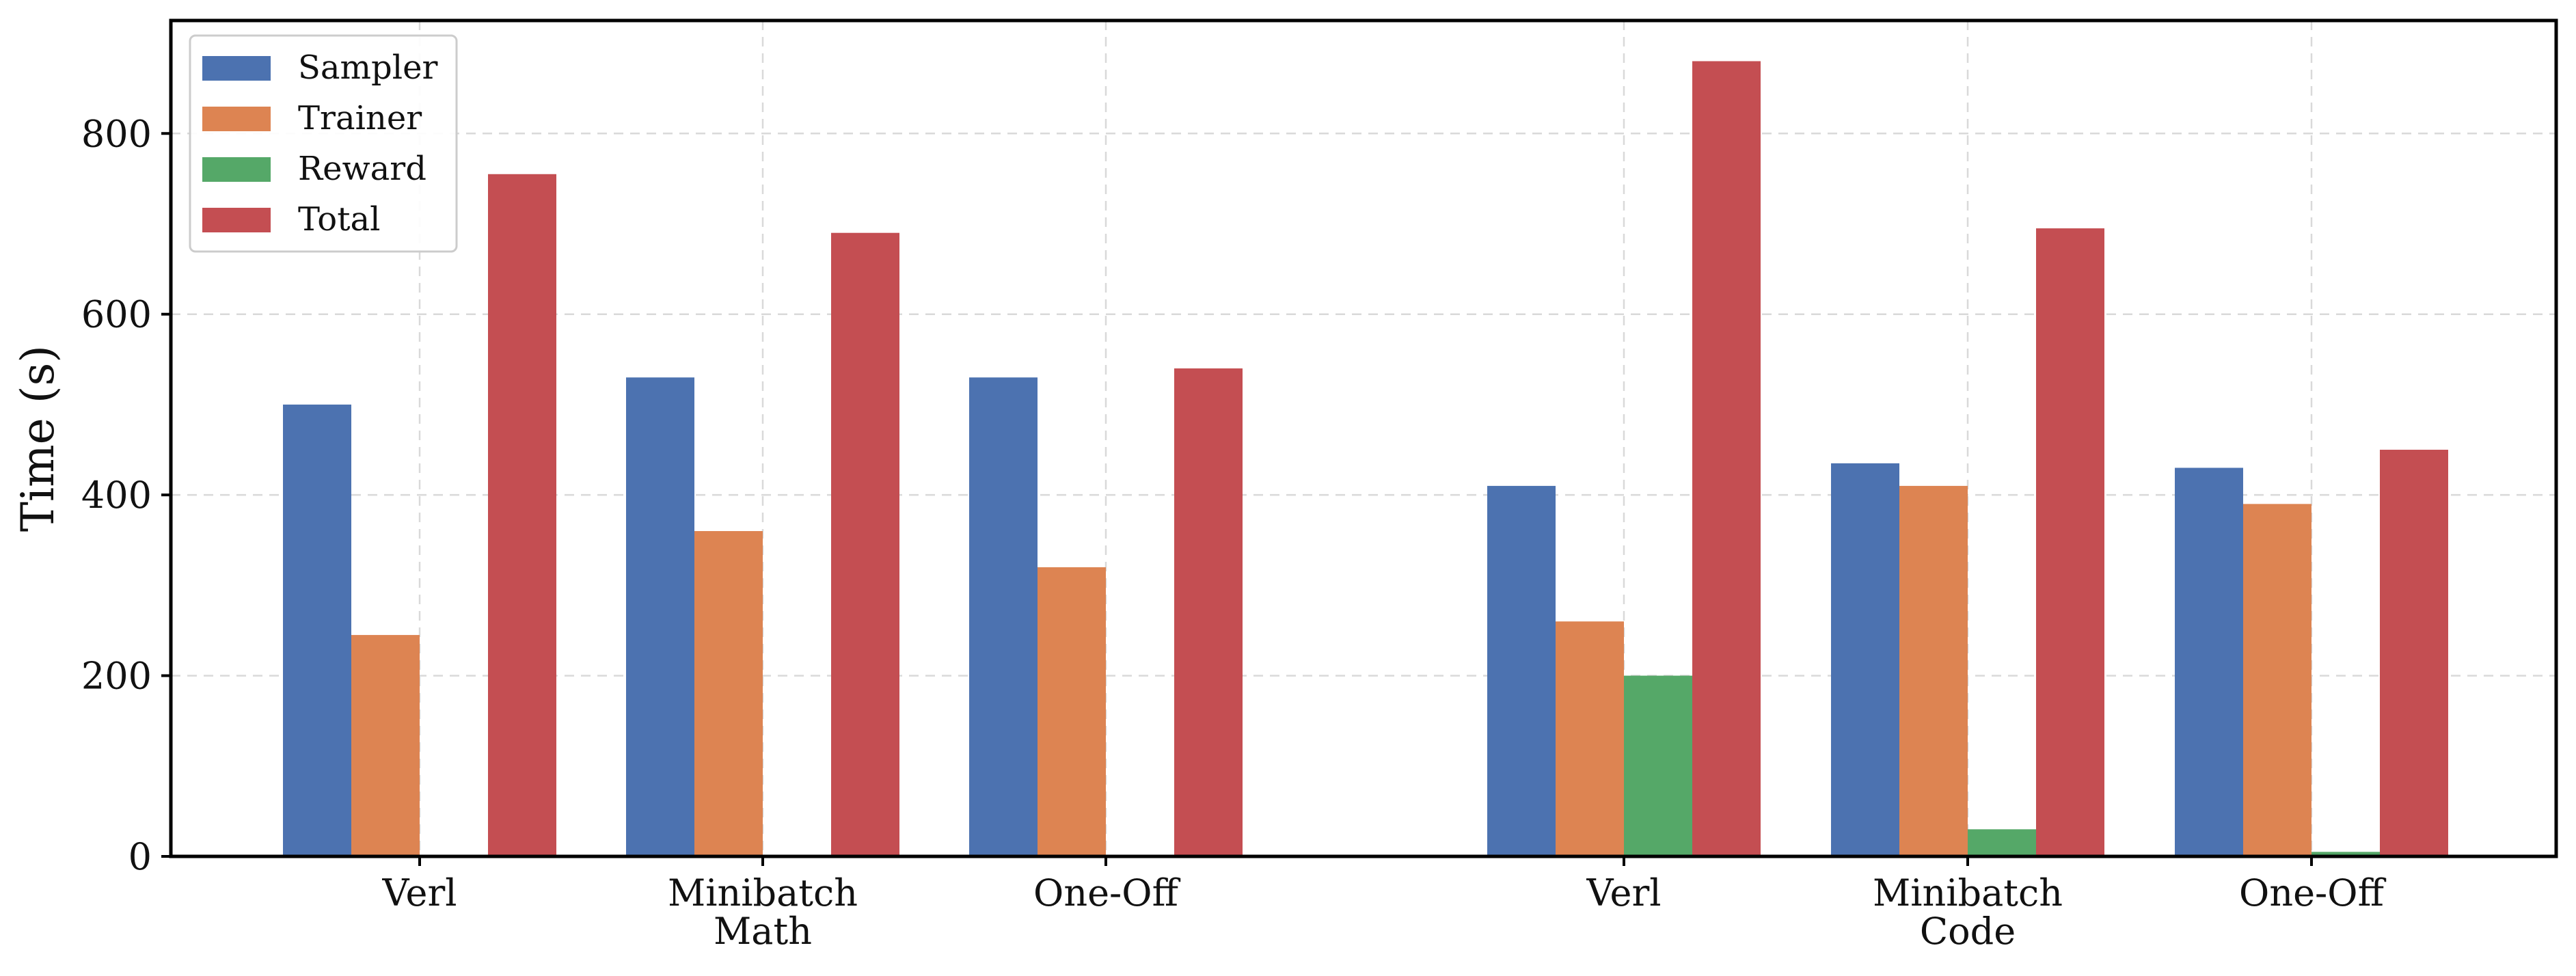  What do you see at coordinates (140, 857) in the screenshot?
I see `y-tick-label: 0` at bounding box center [140, 857].